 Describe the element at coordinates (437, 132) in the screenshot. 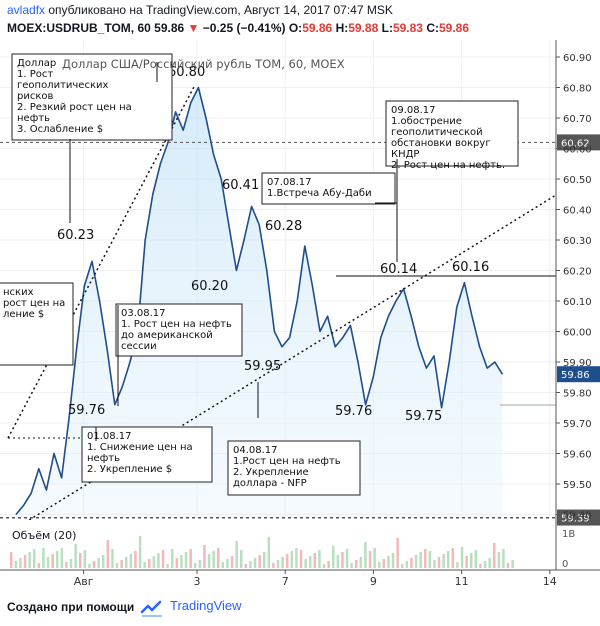

I see `annotation-line: геополитической` at that location.